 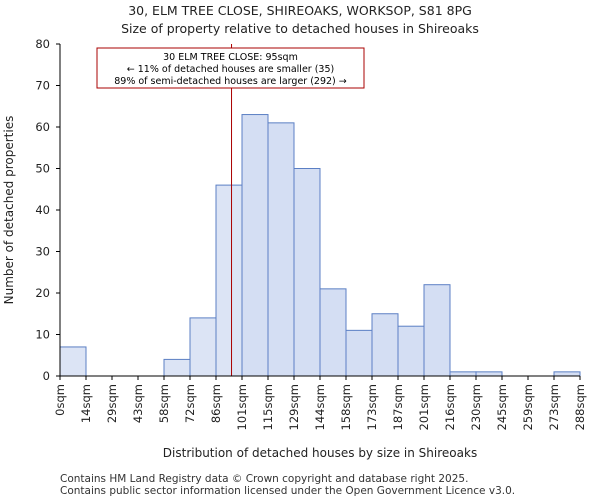 What do you see at coordinates (437, 330) in the screenshot?
I see `bar-201sqm` at bounding box center [437, 330].